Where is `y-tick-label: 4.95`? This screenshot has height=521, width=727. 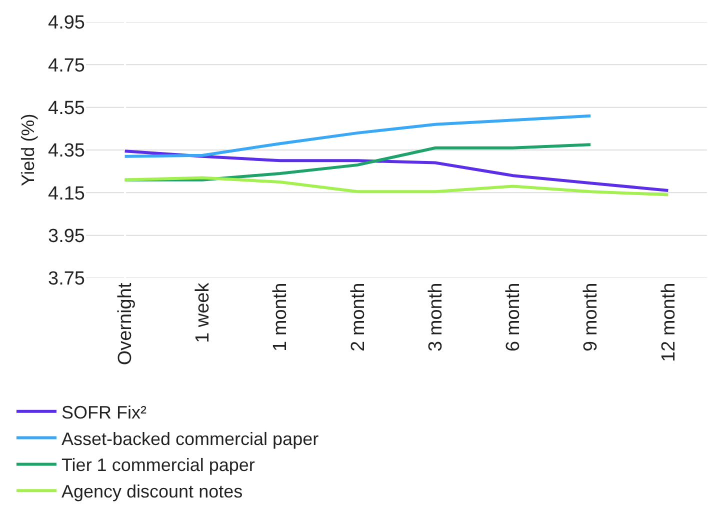
y-tick-label: 4.95 is located at coordinates (66, 23).